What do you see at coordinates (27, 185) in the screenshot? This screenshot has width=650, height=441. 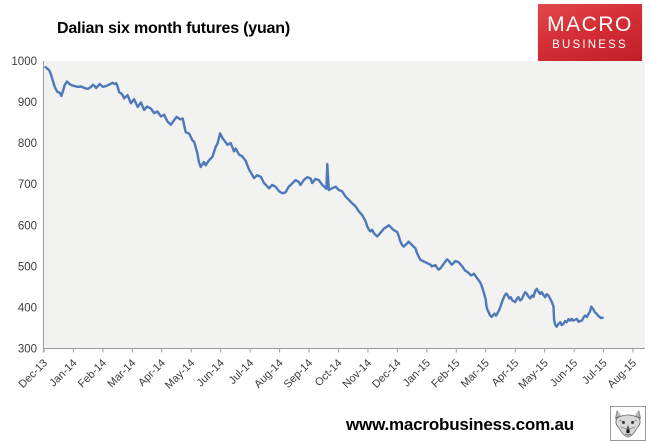 I see `y-axis-tick-label: 700` at bounding box center [27, 185].